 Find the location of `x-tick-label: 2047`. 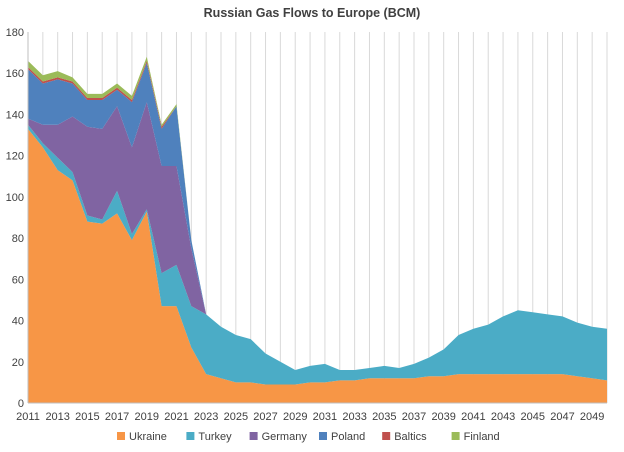

x-tick-label: 2047 is located at coordinates (562, 417).